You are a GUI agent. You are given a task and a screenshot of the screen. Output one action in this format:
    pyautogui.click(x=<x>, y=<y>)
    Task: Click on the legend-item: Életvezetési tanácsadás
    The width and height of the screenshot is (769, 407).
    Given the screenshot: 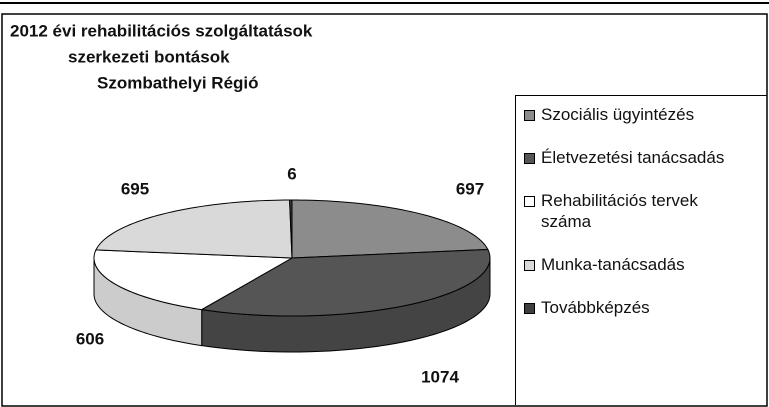 What is the action you would take?
    pyautogui.click(x=645, y=157)
    